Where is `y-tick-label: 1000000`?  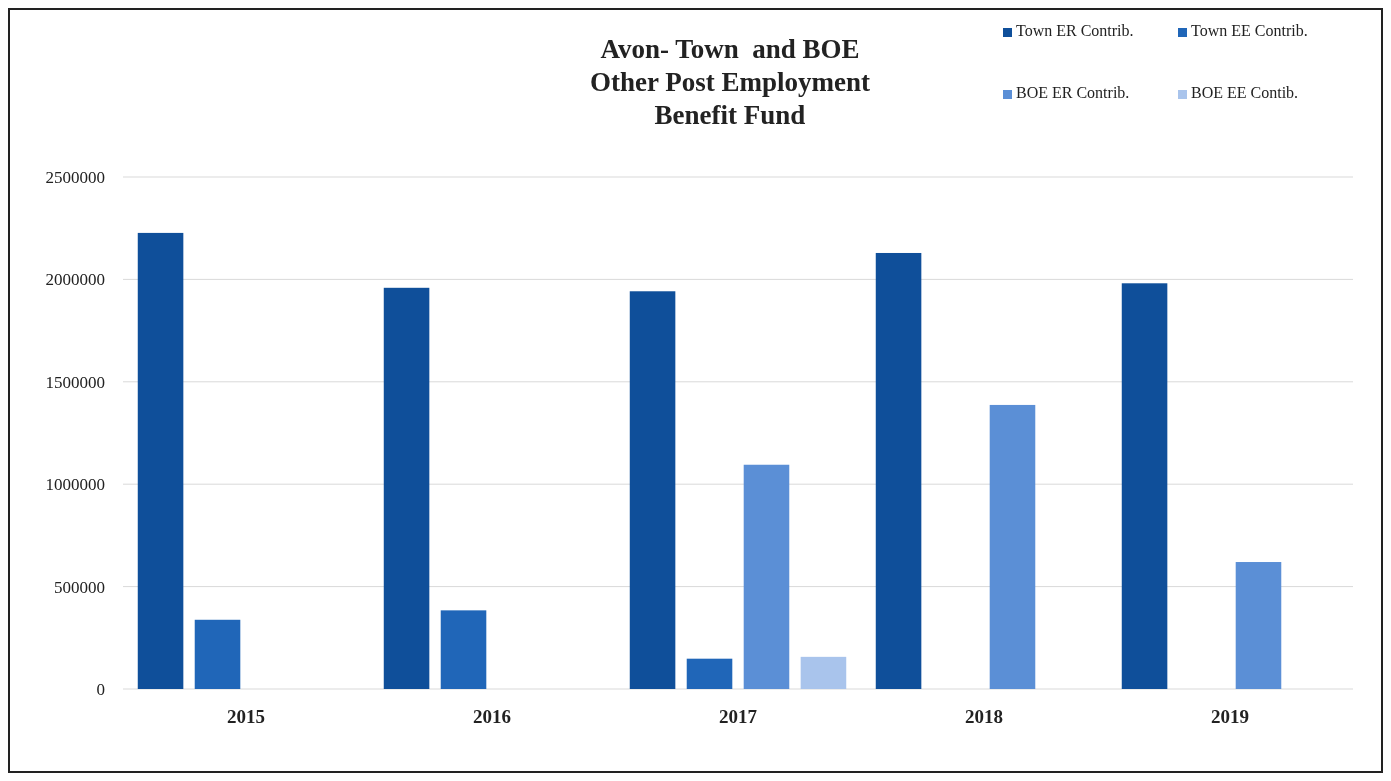 y-tick-label: 1000000 is located at coordinates (75, 485).